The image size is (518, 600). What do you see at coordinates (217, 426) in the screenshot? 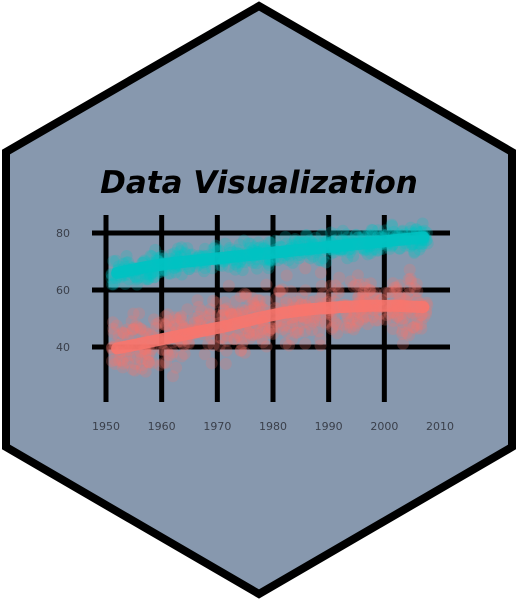
I see `x-tick-label: 1970` at bounding box center [217, 426].